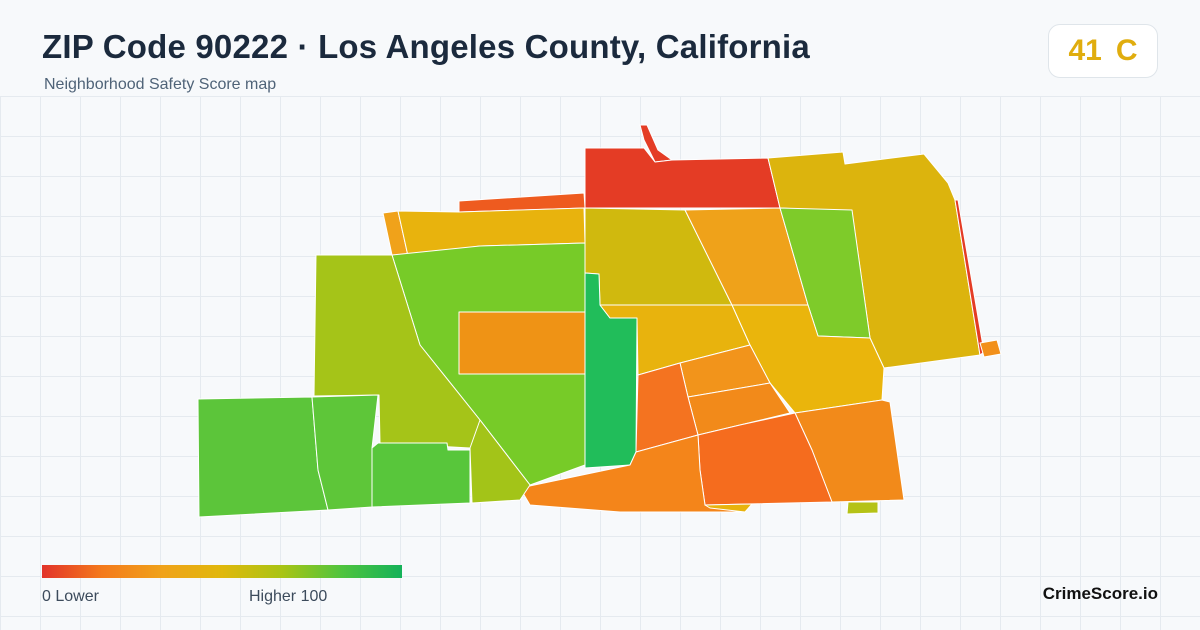 This screenshot has width=1200, height=630. I want to click on brand-logo: CrimeScore.io, so click(1100, 593).